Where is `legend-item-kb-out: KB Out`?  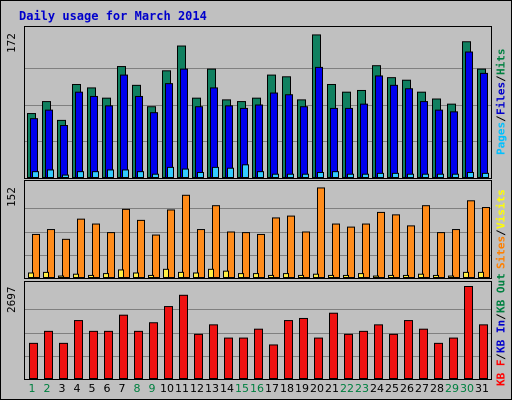 legend-item-kb-out: KB Out is located at coordinates (501, 293).